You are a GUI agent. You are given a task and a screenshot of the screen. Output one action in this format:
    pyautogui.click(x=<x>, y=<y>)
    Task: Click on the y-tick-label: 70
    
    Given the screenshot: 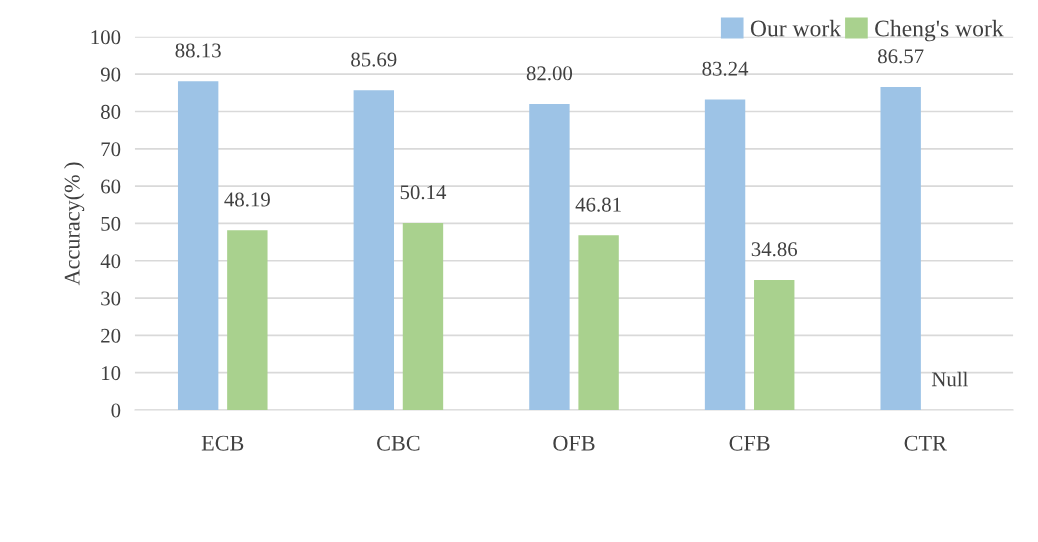 What is the action you would take?
    pyautogui.click(x=111, y=149)
    